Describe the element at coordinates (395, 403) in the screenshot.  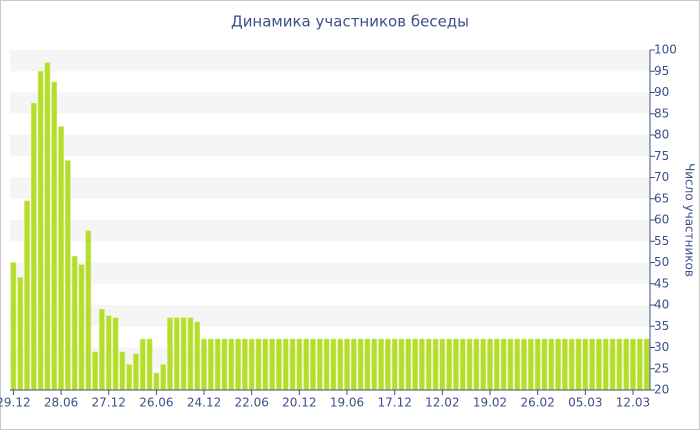
I see `x-tick-label: 17.12` at that location.